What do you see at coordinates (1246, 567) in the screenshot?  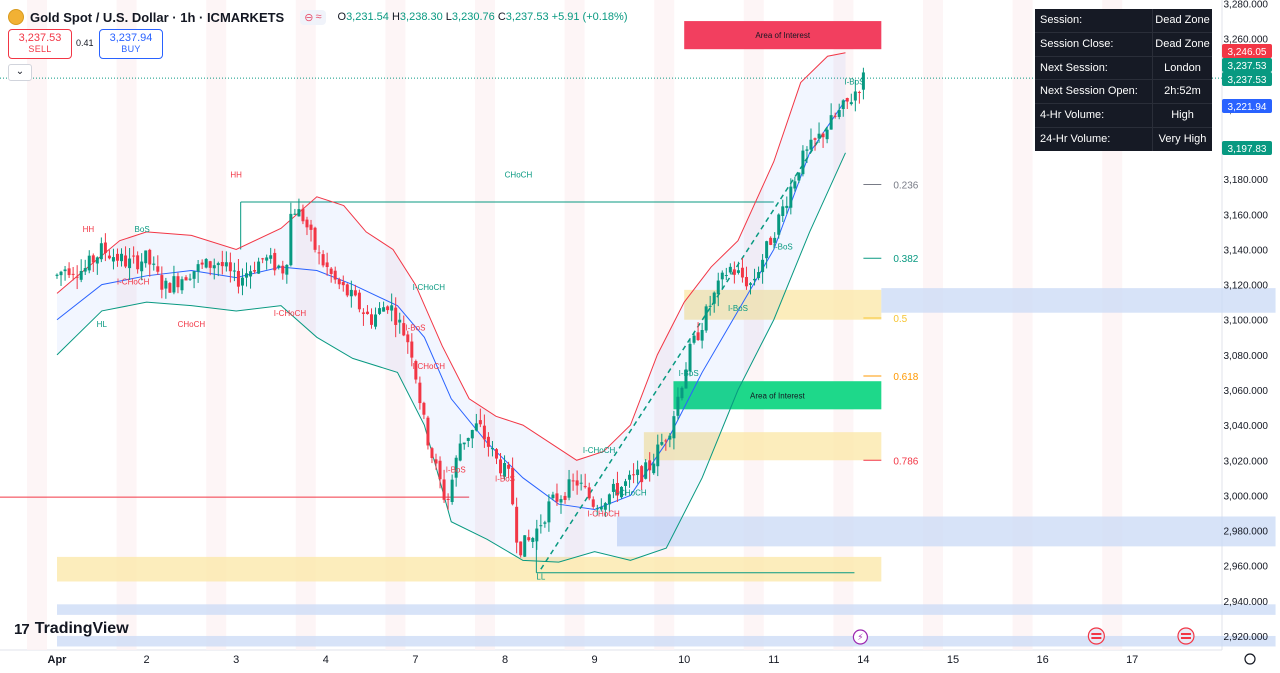 I see `price-tick-label: 2,960.000` at bounding box center [1246, 567].